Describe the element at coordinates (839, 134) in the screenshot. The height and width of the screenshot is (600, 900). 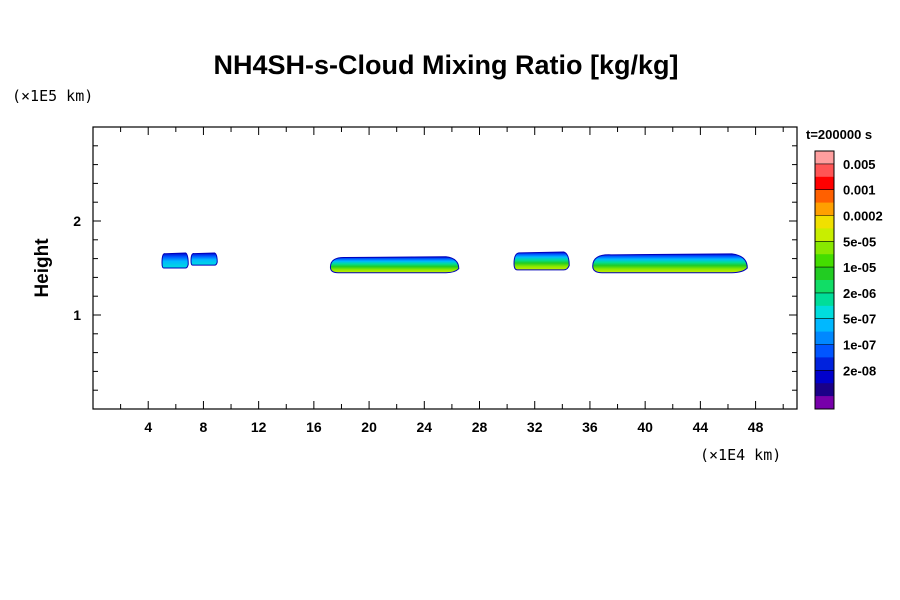
I see `time-label: t=200000 s` at that location.